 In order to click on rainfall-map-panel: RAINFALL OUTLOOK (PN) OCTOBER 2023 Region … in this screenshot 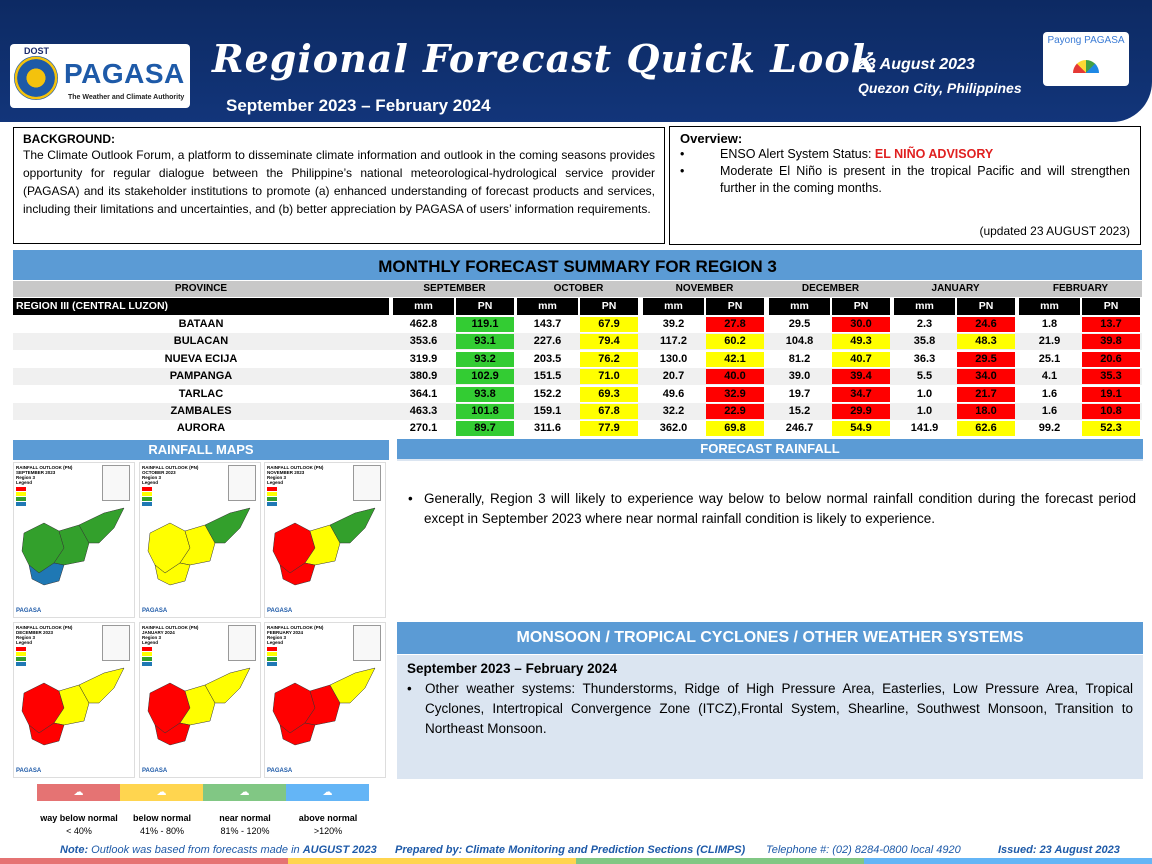, I will do `click(200, 540)`.